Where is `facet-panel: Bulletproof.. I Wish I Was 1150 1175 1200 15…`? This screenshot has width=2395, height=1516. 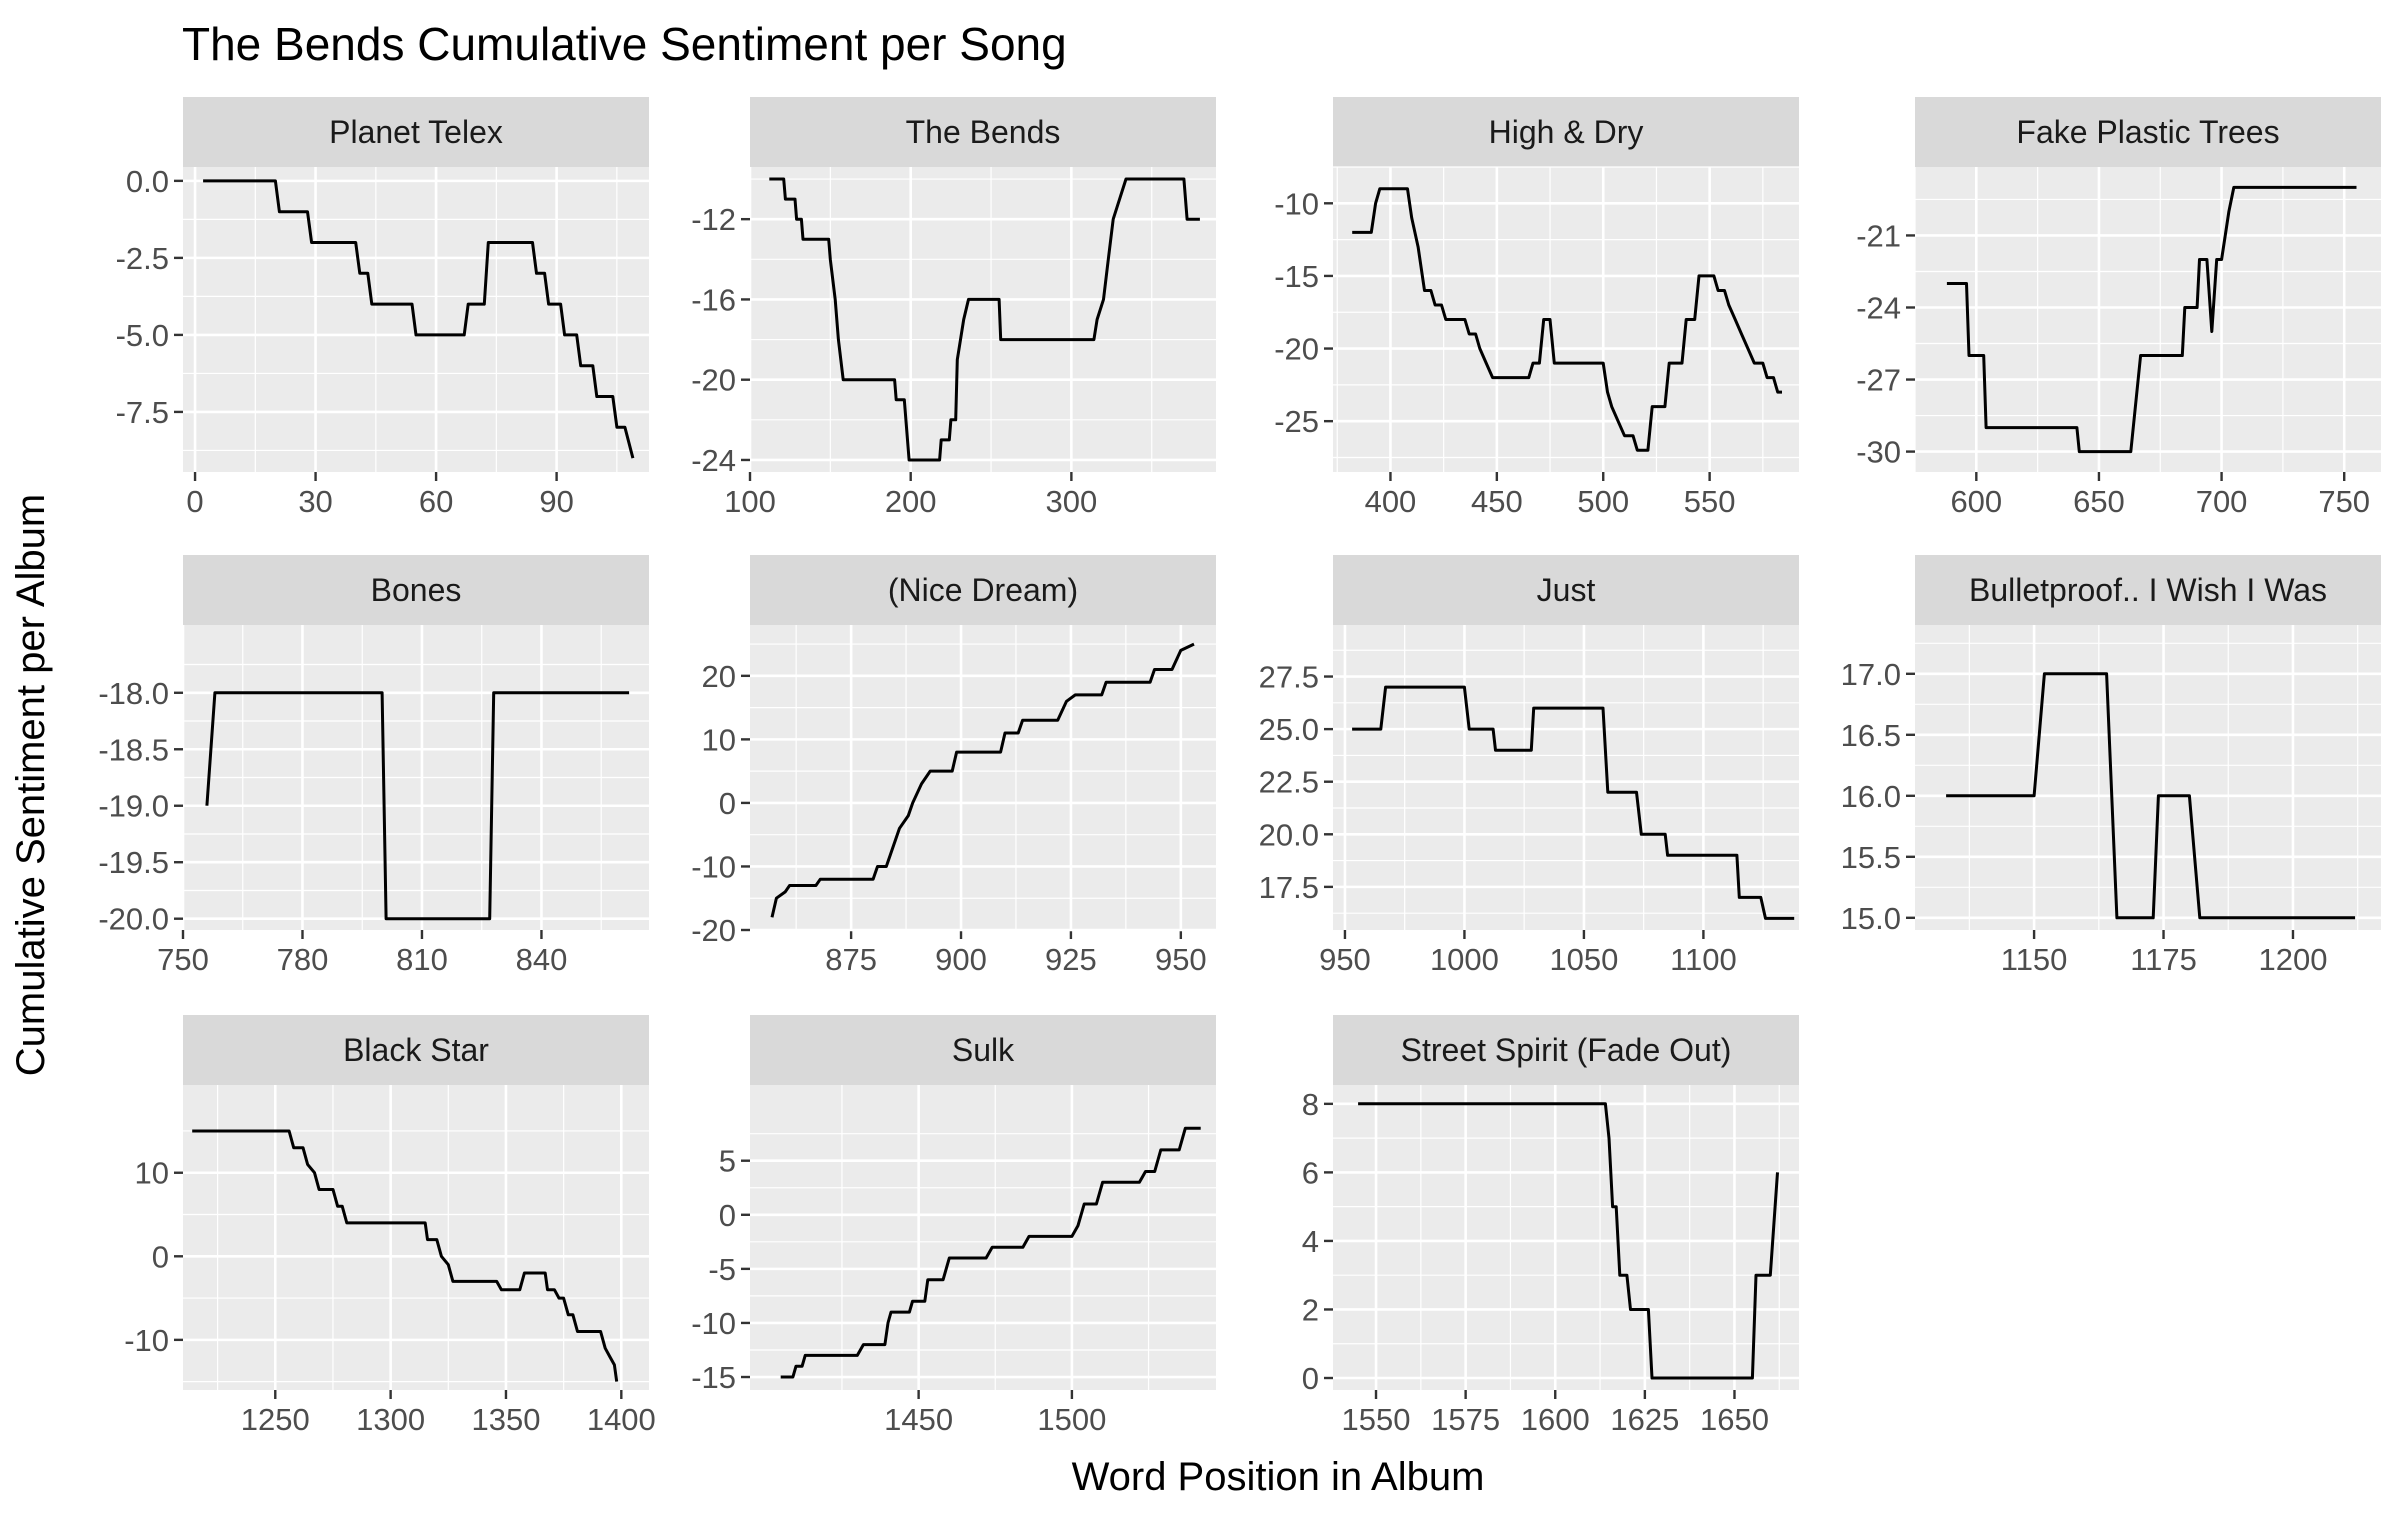
facet-panel: Bulletproof.. I Wish I Was 1150 1175 1200 15… is located at coordinates (2111, 766).